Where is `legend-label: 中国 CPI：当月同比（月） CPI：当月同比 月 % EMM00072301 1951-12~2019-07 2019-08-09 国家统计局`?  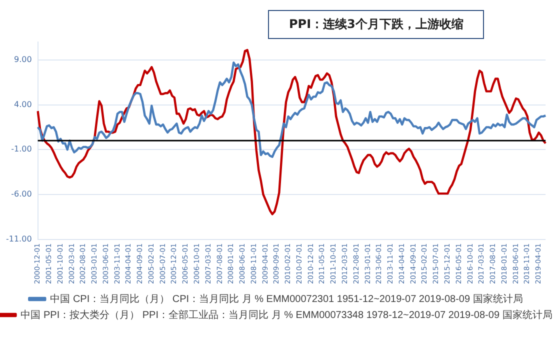 legend-label: 中国 CPI：当月同比（月） CPI：当月同比 月 % EMM00072301 1951-12~2019-07 2019-08-09 国家统计局 is located at coordinates (286, 298).